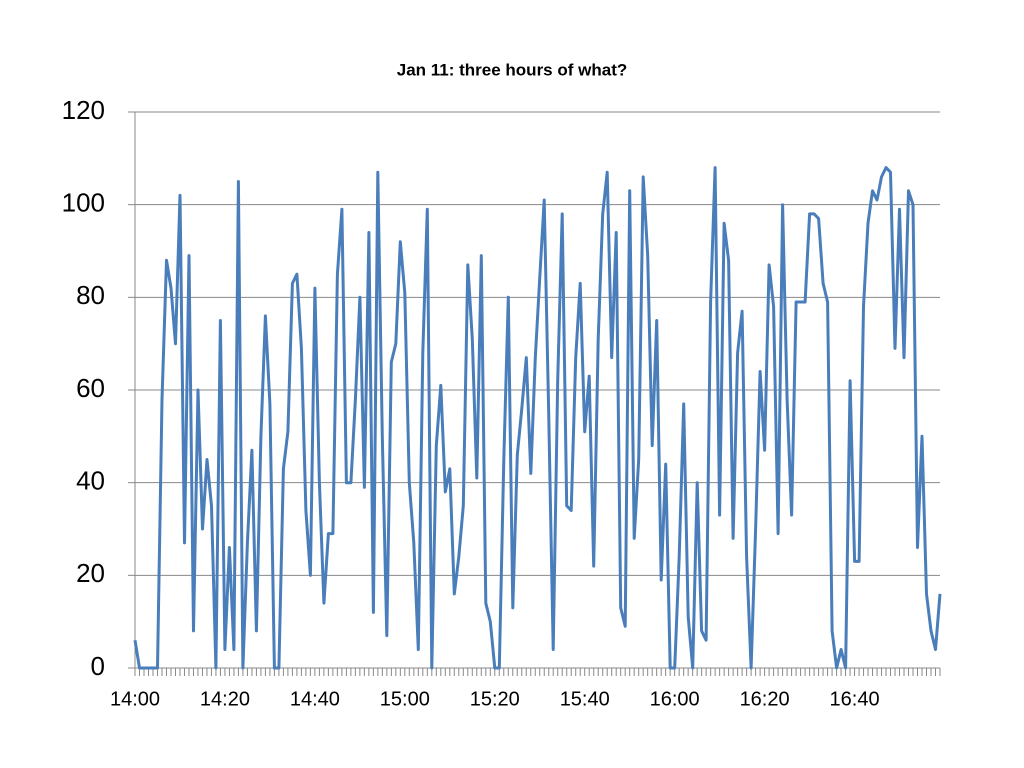  I want to click on y-tick-label: 60, so click(90, 388).